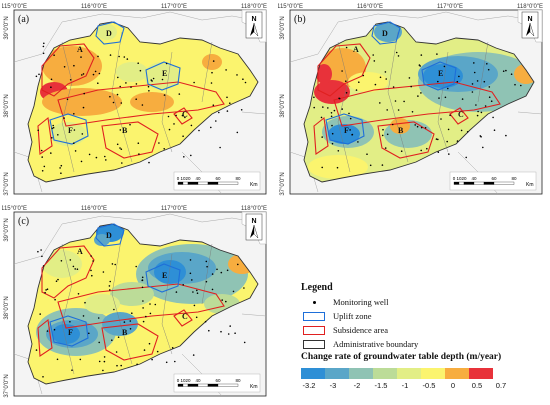 The image size is (550, 405). Describe the element at coordinates (314, 302) in the screenshot. I see `monitoring-well-icon` at that location.